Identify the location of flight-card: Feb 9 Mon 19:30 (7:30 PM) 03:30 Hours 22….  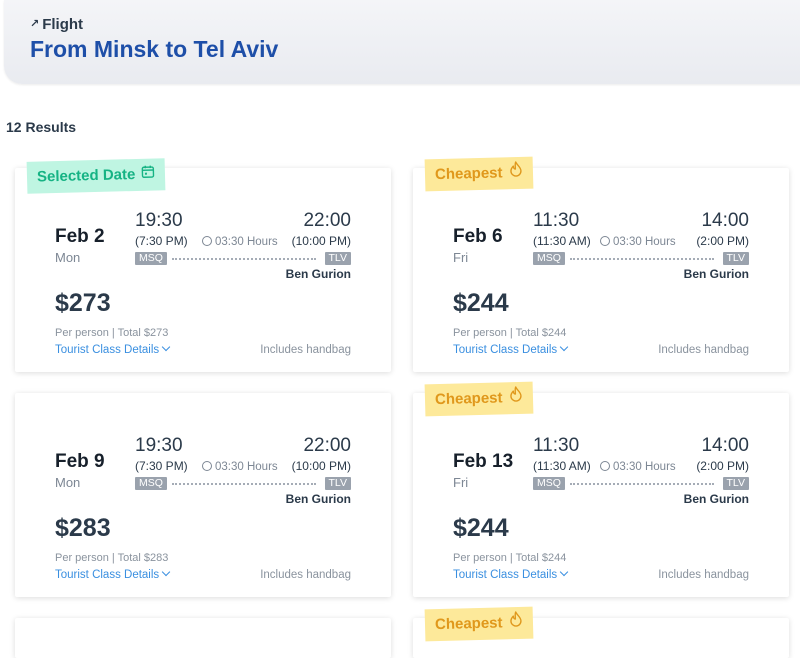
(203, 495).